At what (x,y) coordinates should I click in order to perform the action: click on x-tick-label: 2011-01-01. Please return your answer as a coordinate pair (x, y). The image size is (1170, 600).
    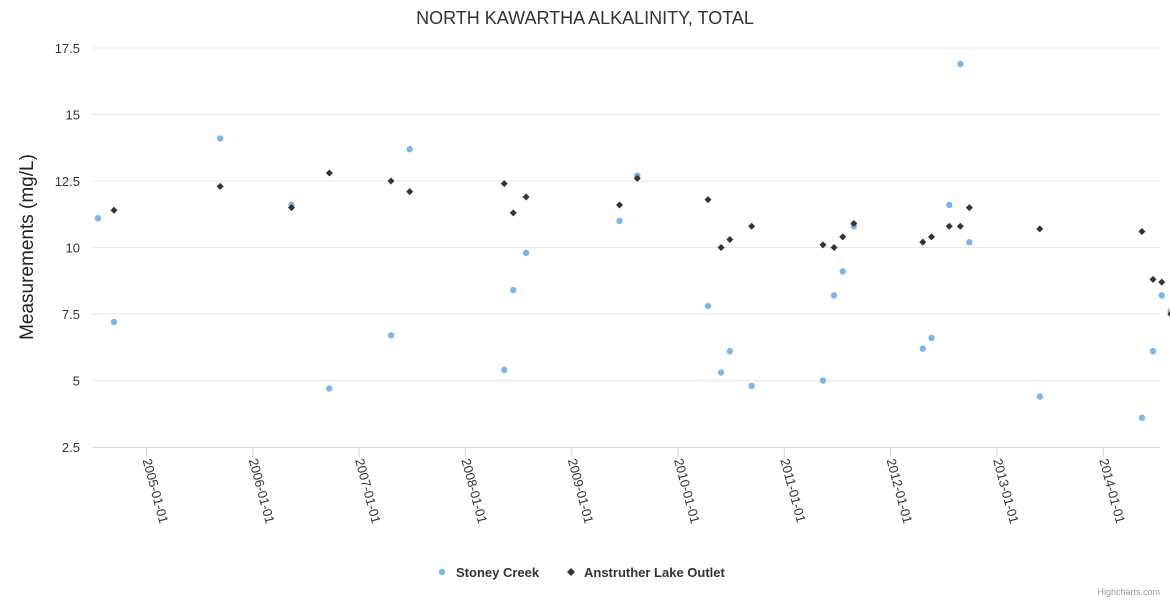
    Looking at the image, I should click on (792, 490).